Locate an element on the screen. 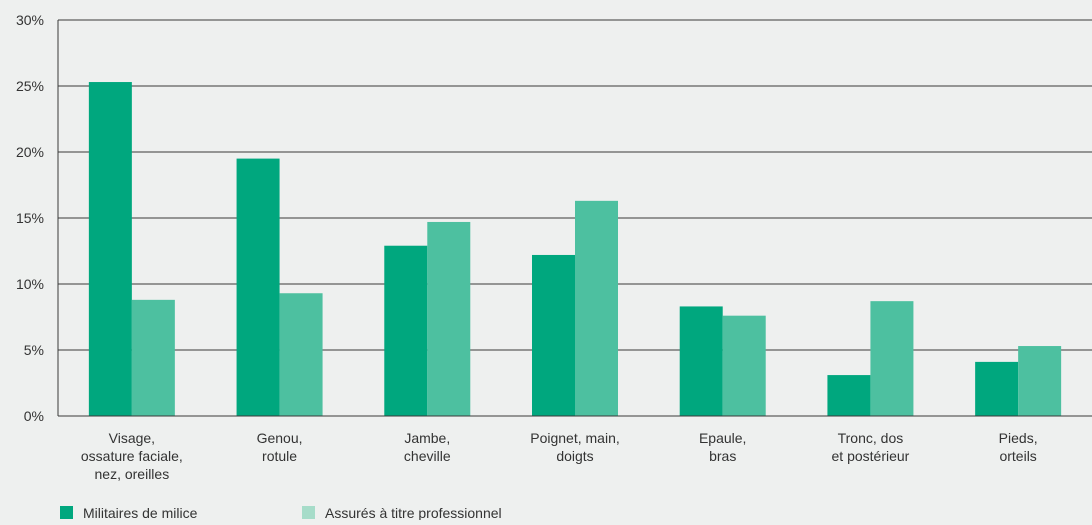  y-tick-label: 20% is located at coordinates (30, 152).